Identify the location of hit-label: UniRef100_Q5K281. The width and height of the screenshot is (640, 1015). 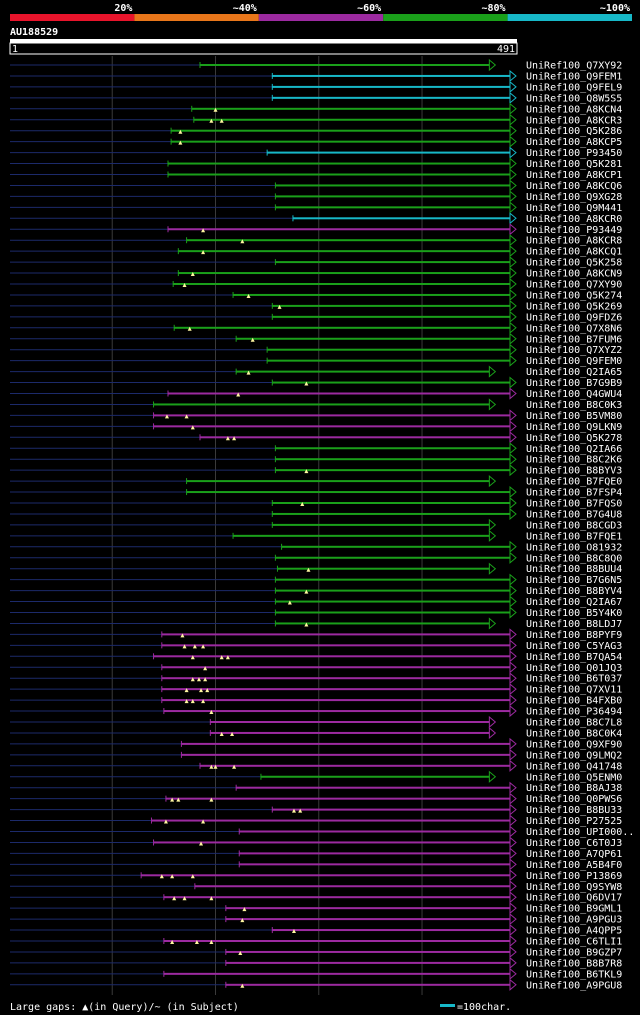
(574, 164).